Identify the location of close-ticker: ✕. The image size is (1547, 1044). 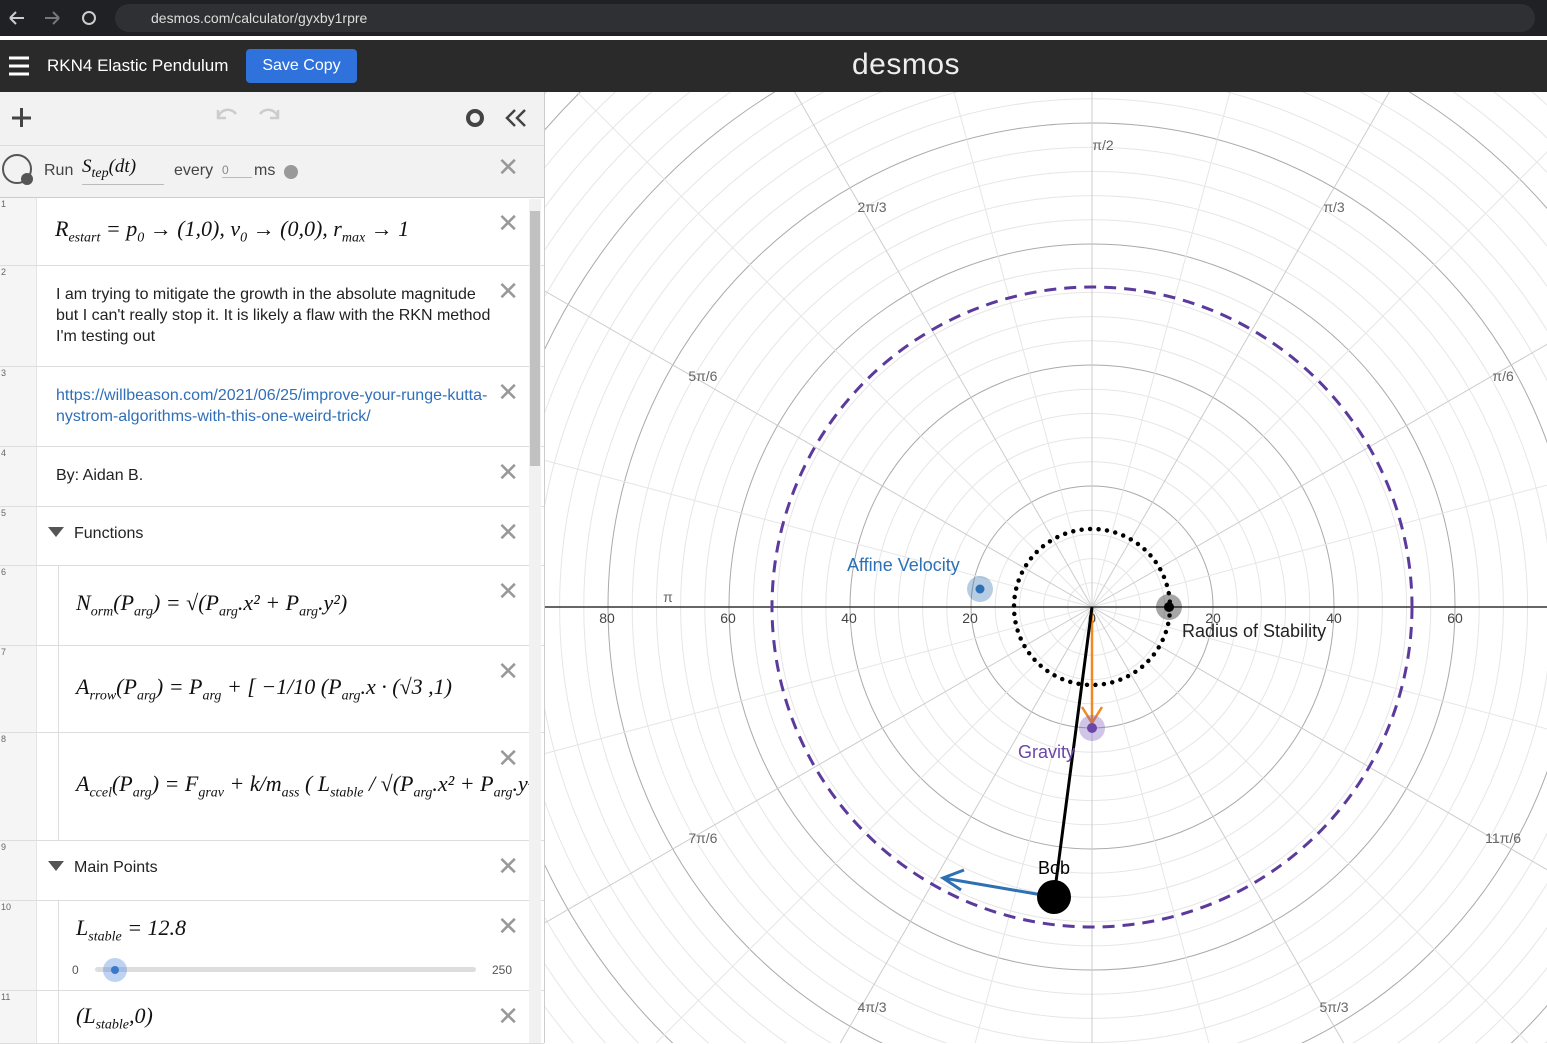
(508, 167).